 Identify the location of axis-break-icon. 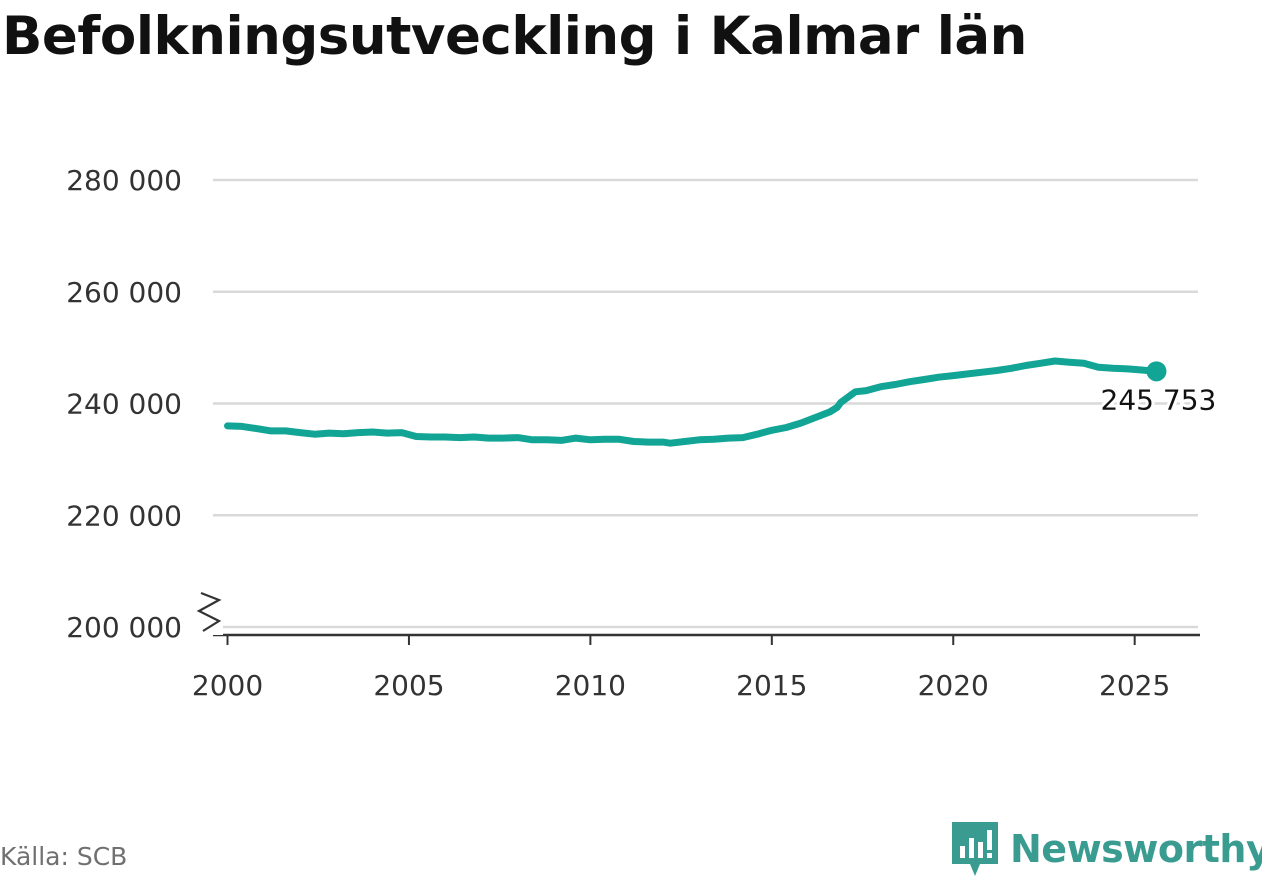
(209, 611).